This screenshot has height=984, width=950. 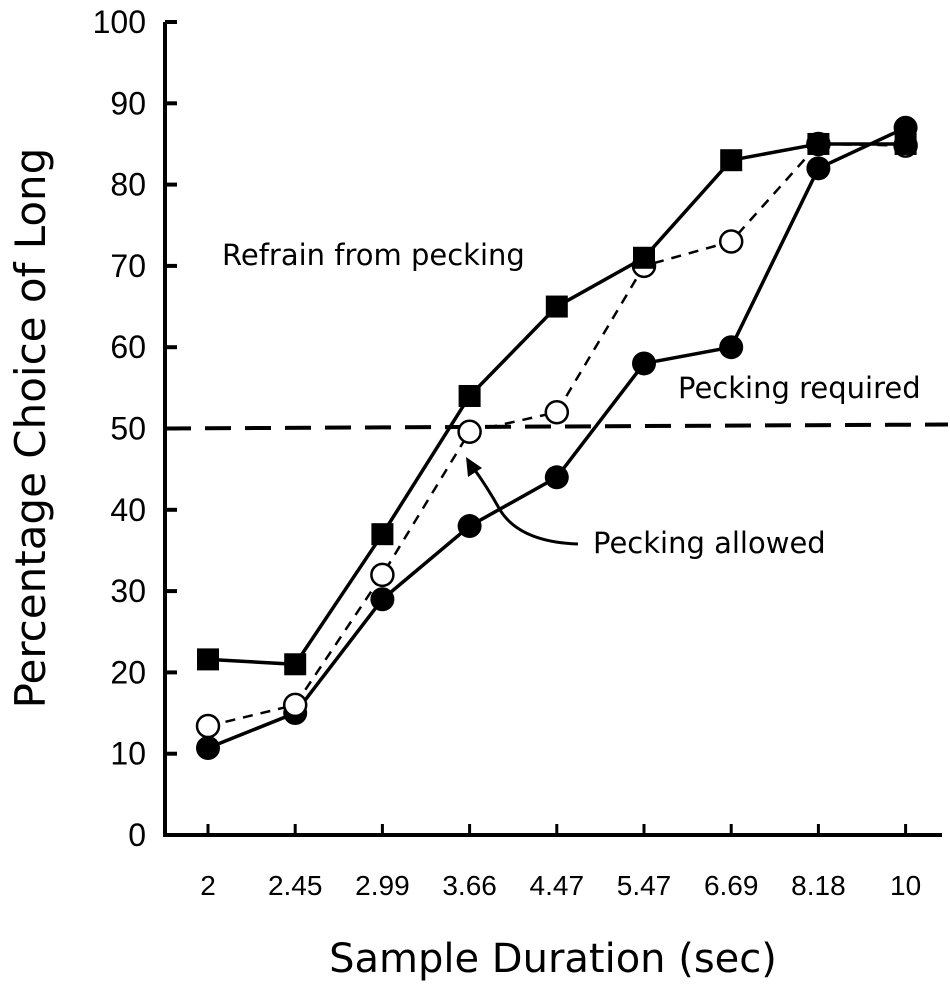 What do you see at coordinates (799, 388) in the screenshot?
I see `annotation-pecking-required: Pecking required` at bounding box center [799, 388].